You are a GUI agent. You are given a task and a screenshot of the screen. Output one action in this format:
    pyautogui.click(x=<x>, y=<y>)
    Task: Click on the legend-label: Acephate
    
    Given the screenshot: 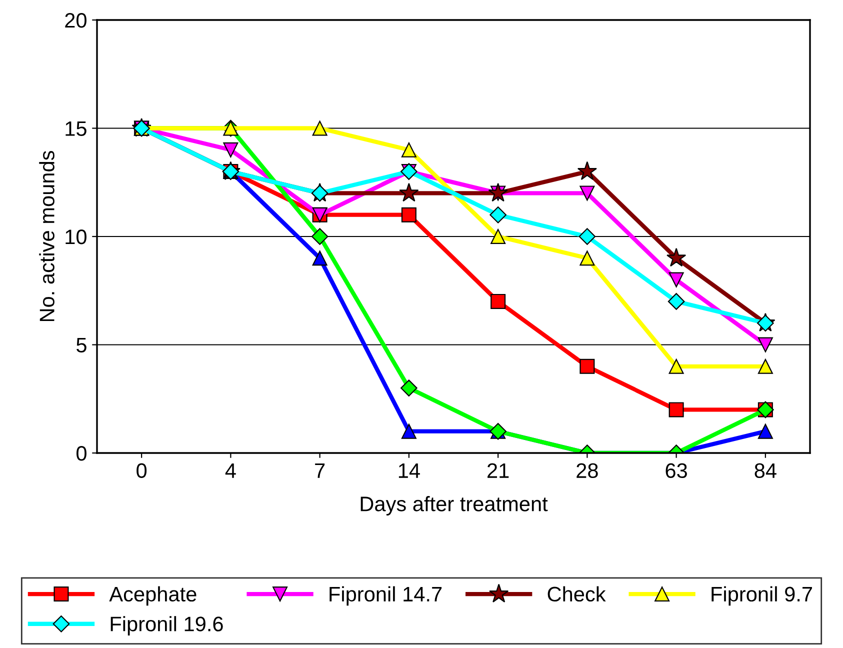 What is the action you would take?
    pyautogui.click(x=152, y=596)
    